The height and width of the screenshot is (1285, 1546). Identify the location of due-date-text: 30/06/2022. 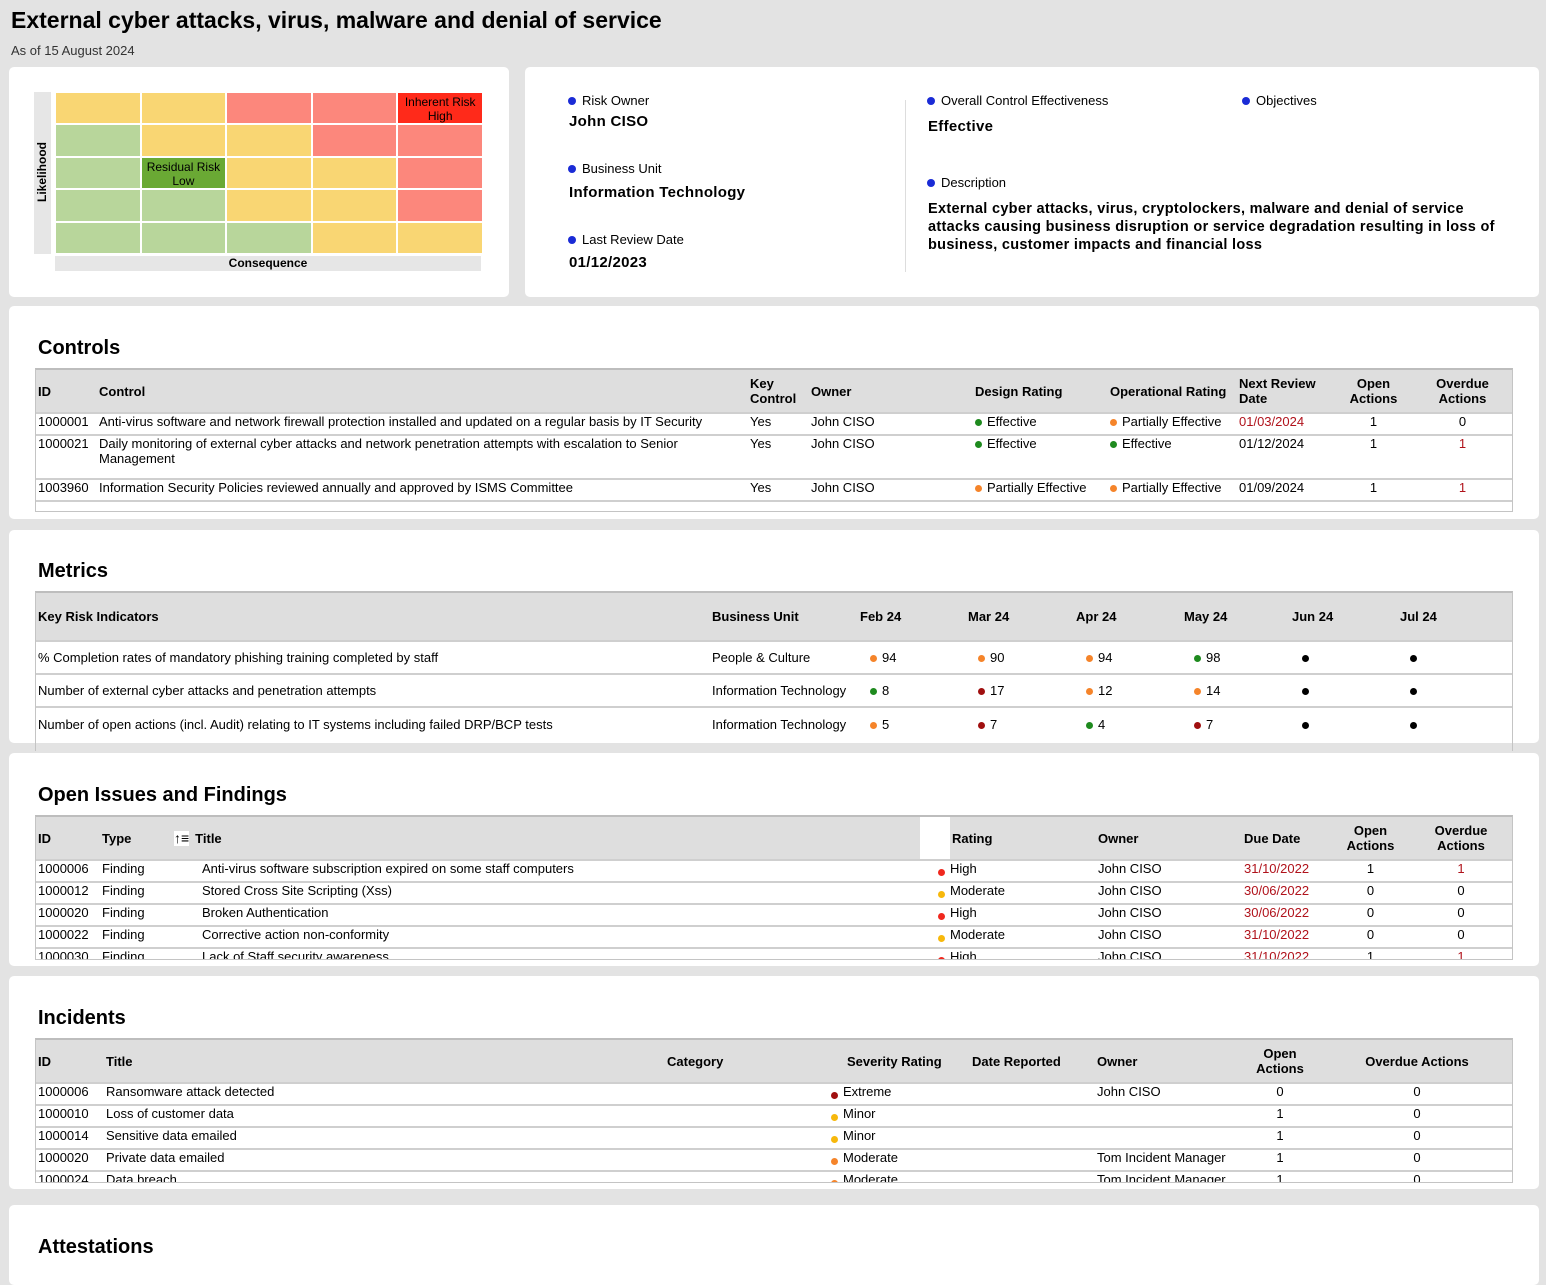
(1277, 912).